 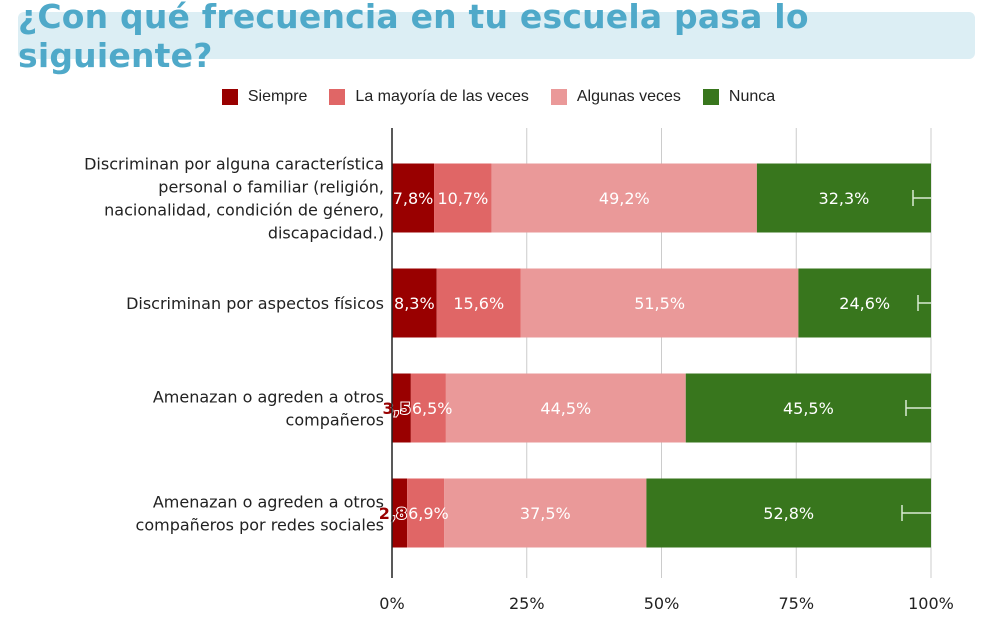 I want to click on category-label-1-line-0: Discriminan por aspectos físicos, so click(x=255, y=303).